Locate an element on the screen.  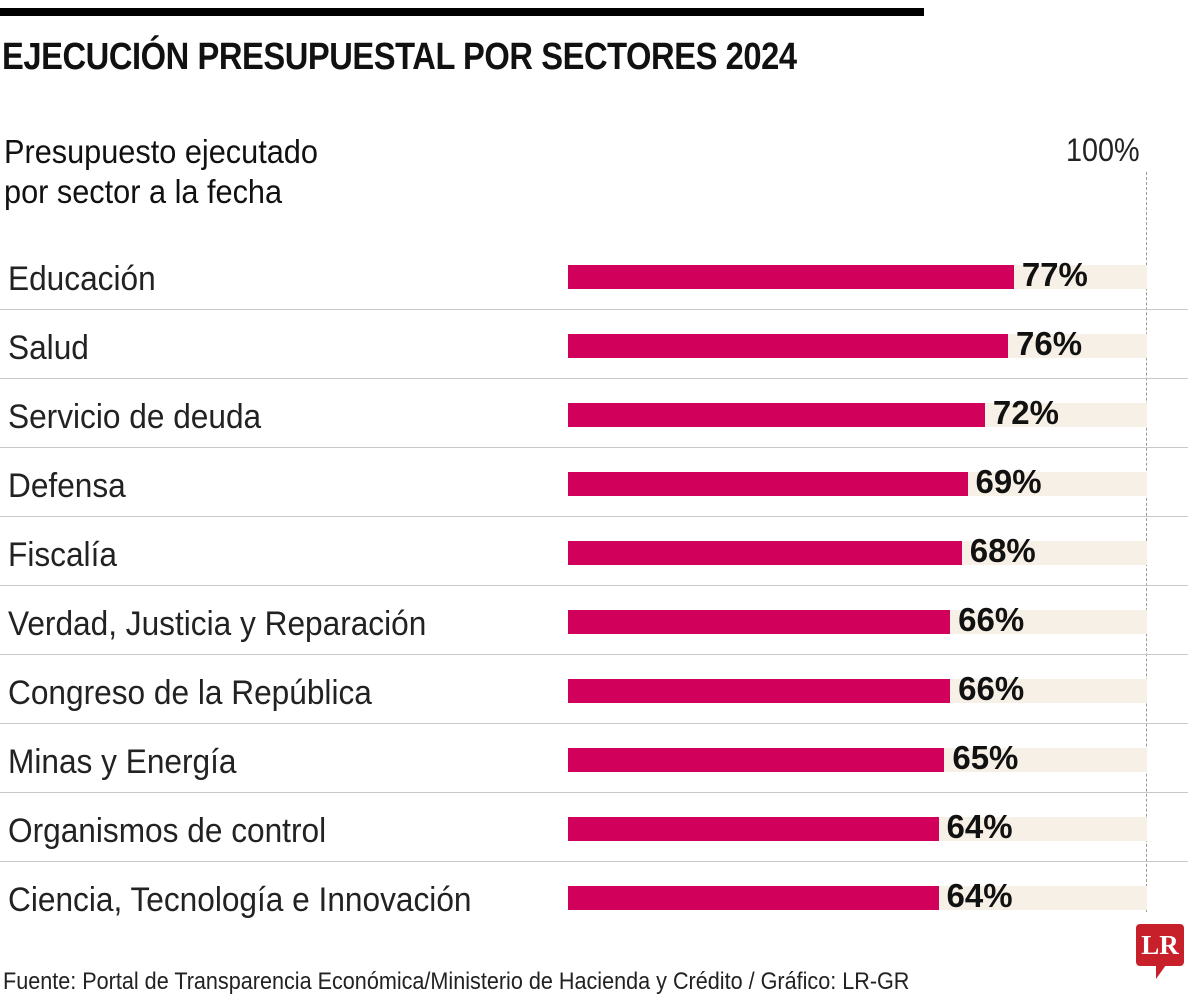
bar-row: Organismos de control 64% is located at coordinates (594, 827).